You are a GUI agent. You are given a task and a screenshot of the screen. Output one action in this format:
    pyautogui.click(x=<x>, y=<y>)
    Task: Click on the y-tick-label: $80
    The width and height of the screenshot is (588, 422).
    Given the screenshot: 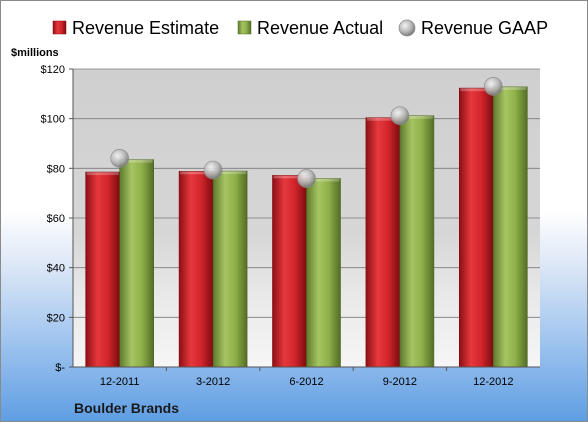 What is the action you would take?
    pyautogui.click(x=56, y=169)
    